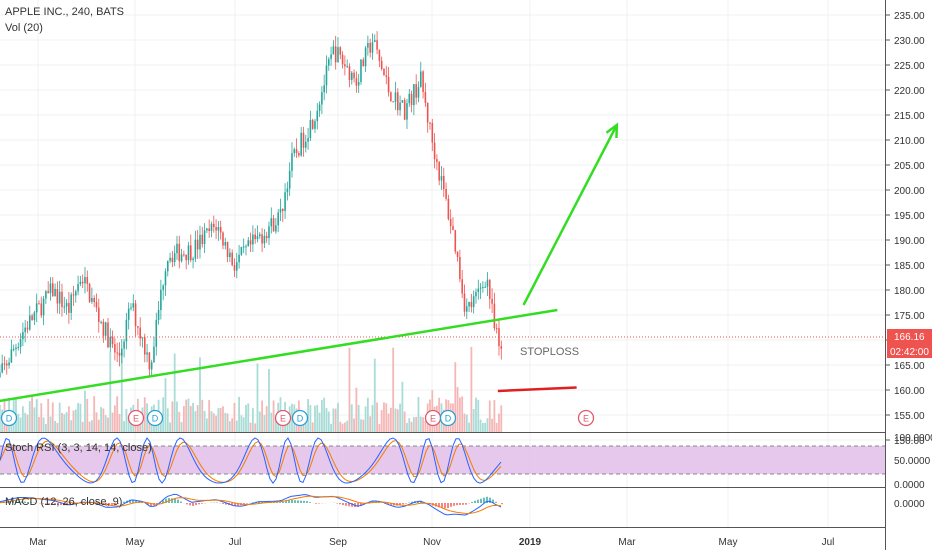  I want to click on macd-tick-label: 0.0000, so click(909, 504).